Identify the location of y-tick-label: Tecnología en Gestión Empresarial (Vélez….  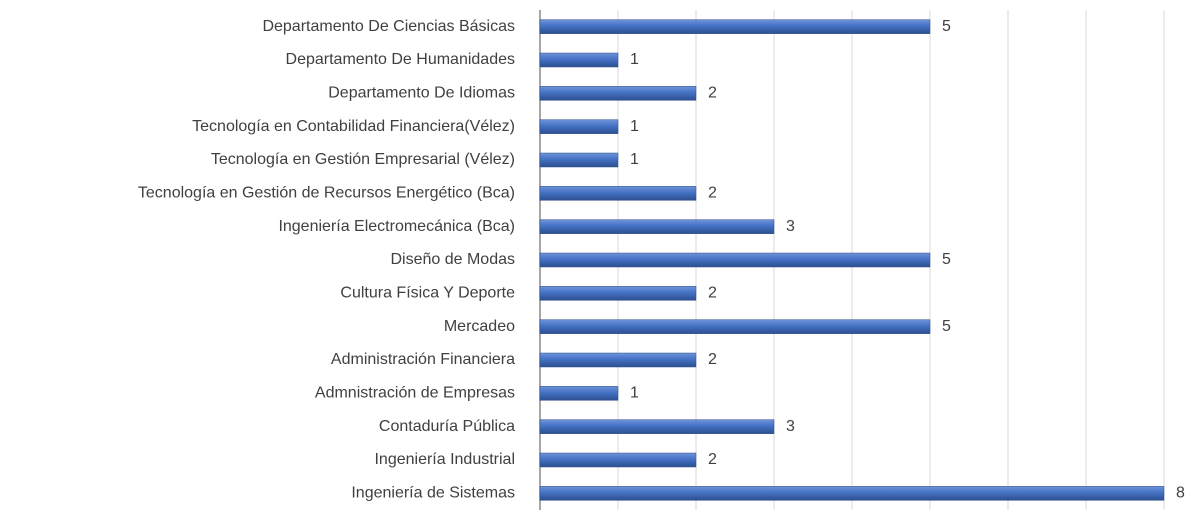
(363, 159).